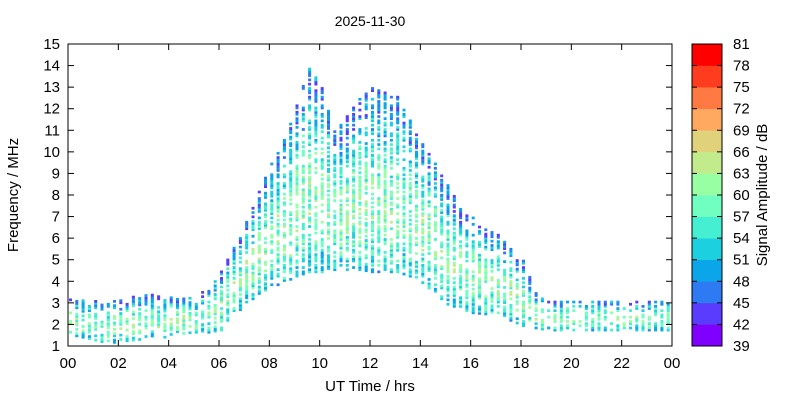 This screenshot has height=400, width=800. I want to click on y-tick-label: 1, so click(56, 346).